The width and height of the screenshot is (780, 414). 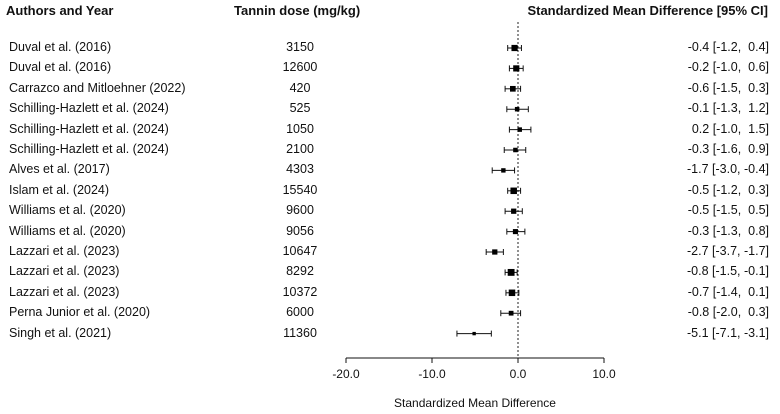 I want to click on x-tick-label: -10.0, so click(x=432, y=374).